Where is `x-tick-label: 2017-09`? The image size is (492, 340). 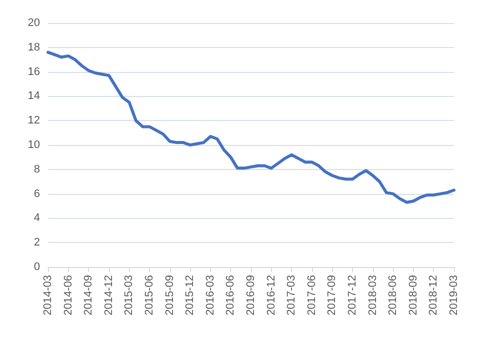 x-tick-label: 2017-09 is located at coordinates (332, 295).